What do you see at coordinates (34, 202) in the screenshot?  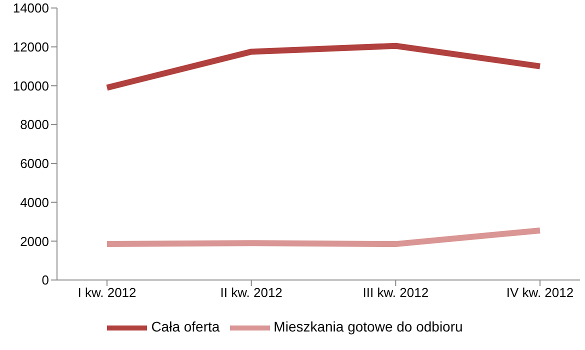 I see `y-tick-label: 4000` at bounding box center [34, 202].